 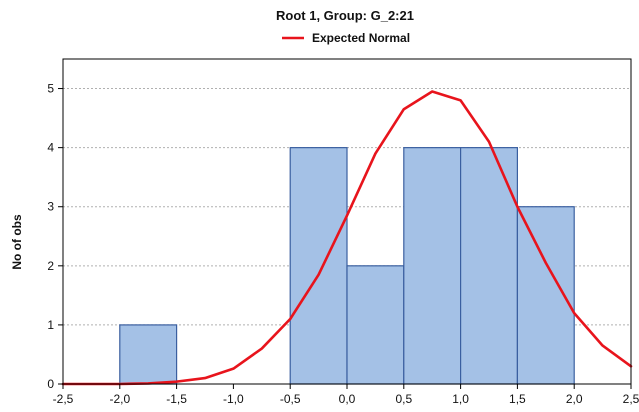 What do you see at coordinates (50, 325) in the screenshot?
I see `y-tick-label-1: 1` at bounding box center [50, 325].